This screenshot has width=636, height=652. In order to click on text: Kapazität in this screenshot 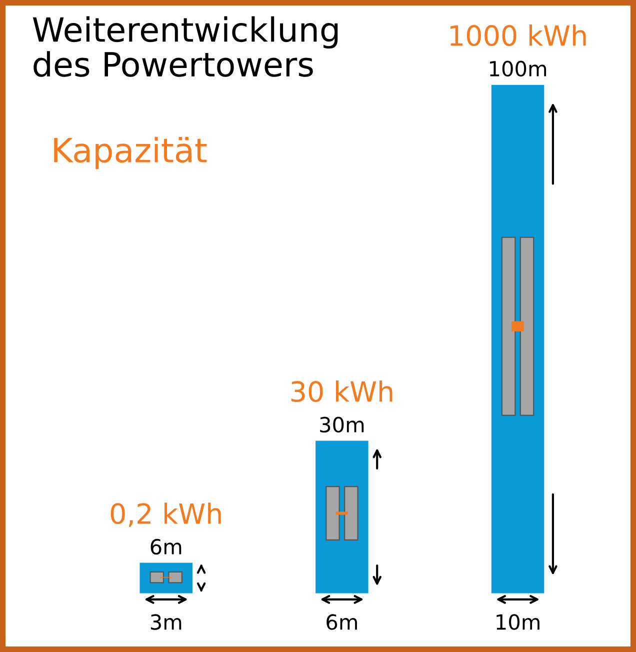, I will do `click(130, 153)`.